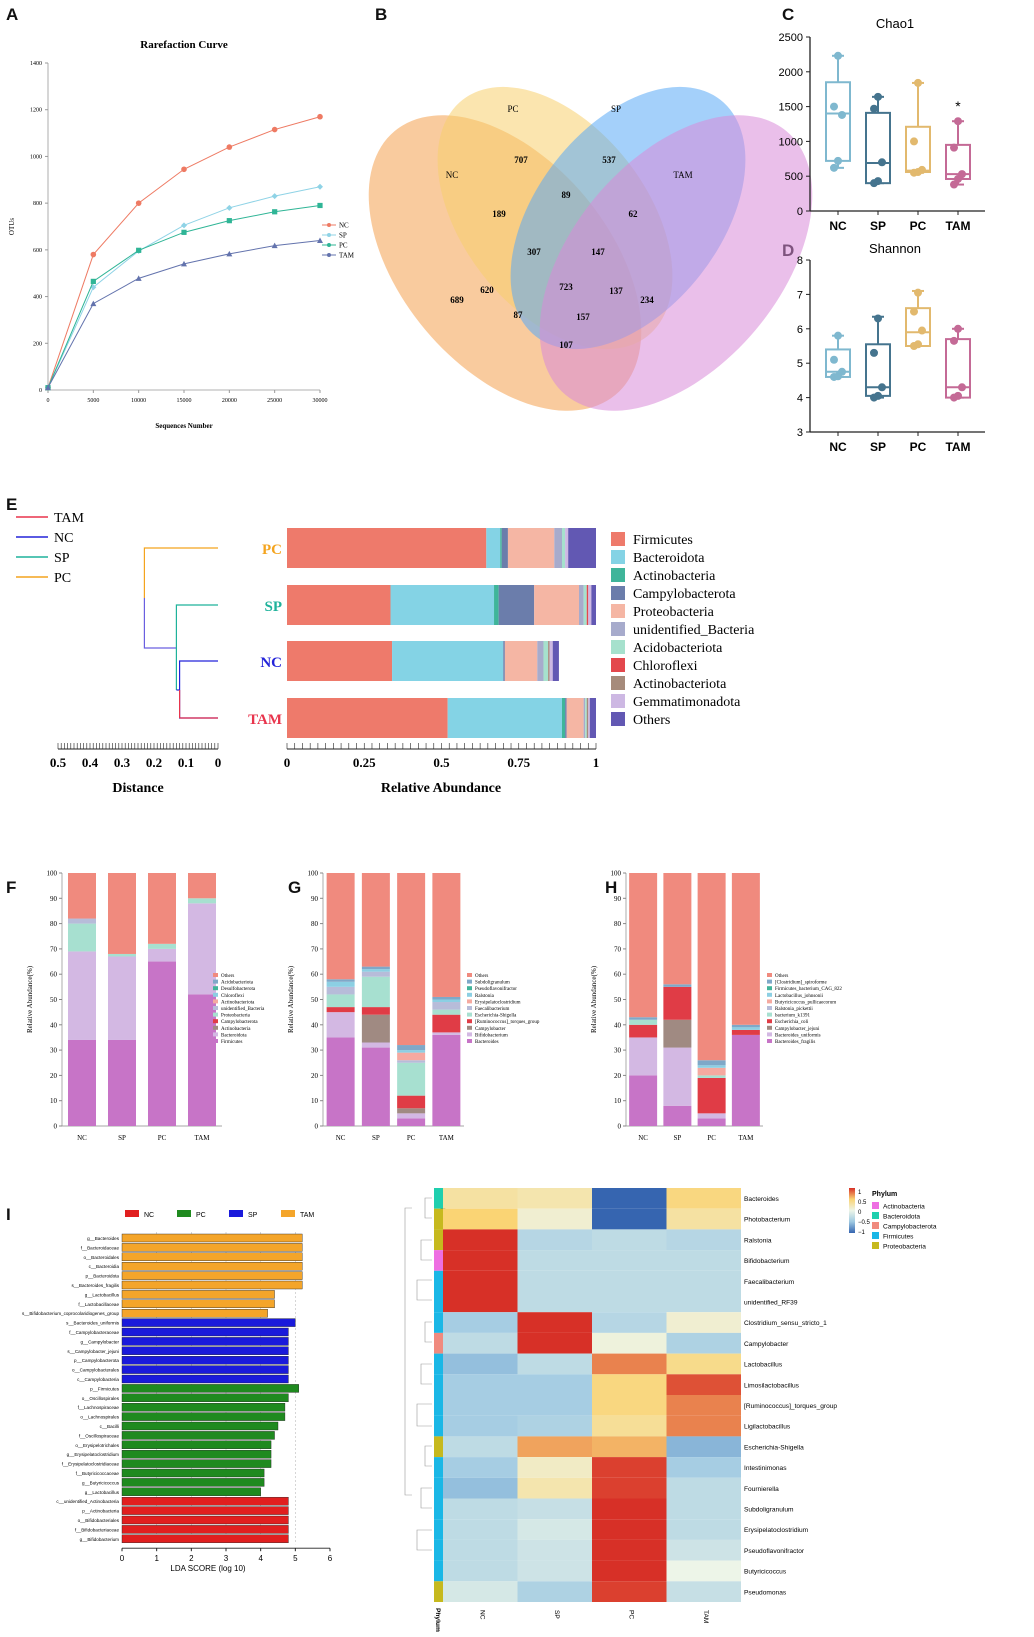 The height and width of the screenshot is (1637, 1034). Describe the element at coordinates (313, 874) in the screenshot. I see `y-tick-label: 100` at that location.